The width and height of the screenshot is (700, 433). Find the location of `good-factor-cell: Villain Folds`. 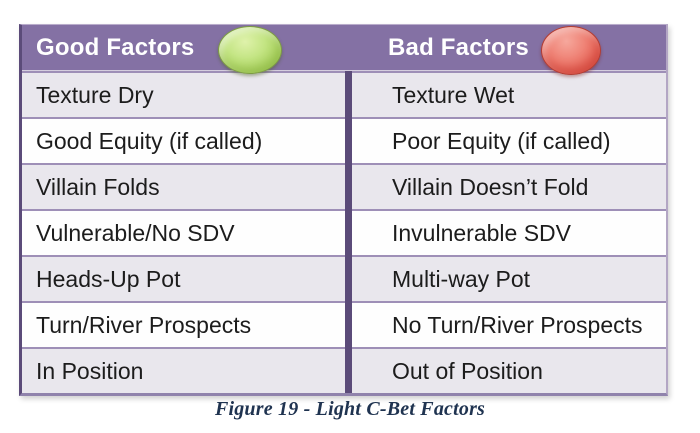

good-factor-cell: Villain Folds is located at coordinates (187, 187).